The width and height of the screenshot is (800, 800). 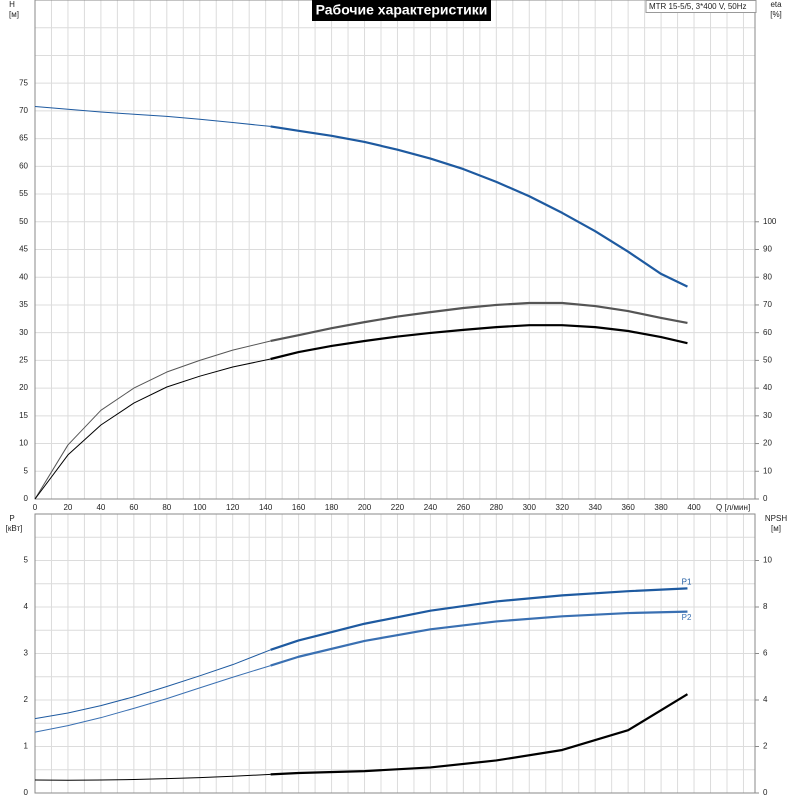 What do you see at coordinates (767, 387) in the screenshot?
I see `y2-tick-label: 40` at bounding box center [767, 387].